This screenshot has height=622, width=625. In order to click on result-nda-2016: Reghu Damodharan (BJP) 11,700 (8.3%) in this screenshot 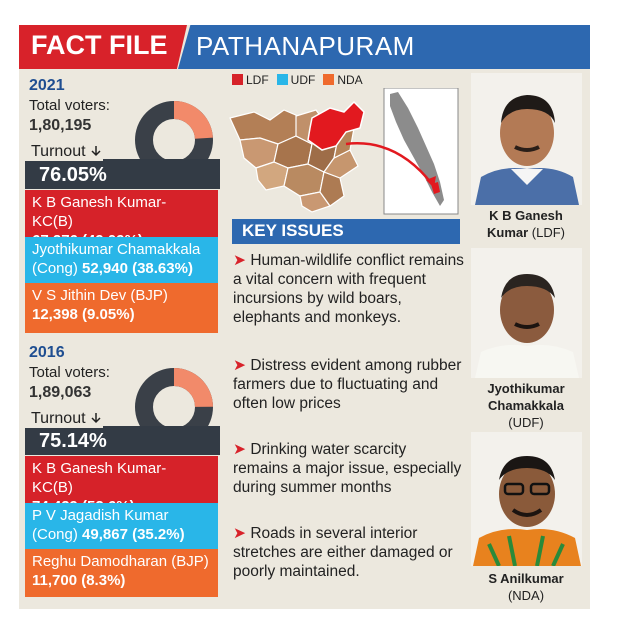, I will do `click(121, 573)`.